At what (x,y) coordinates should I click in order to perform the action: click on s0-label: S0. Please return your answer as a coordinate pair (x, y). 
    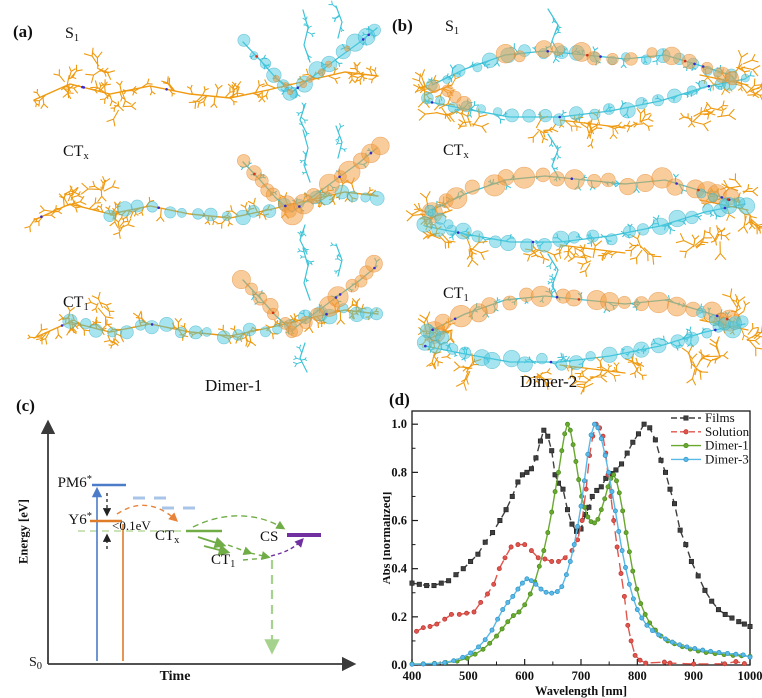
    Looking at the image, I should click on (36, 663).